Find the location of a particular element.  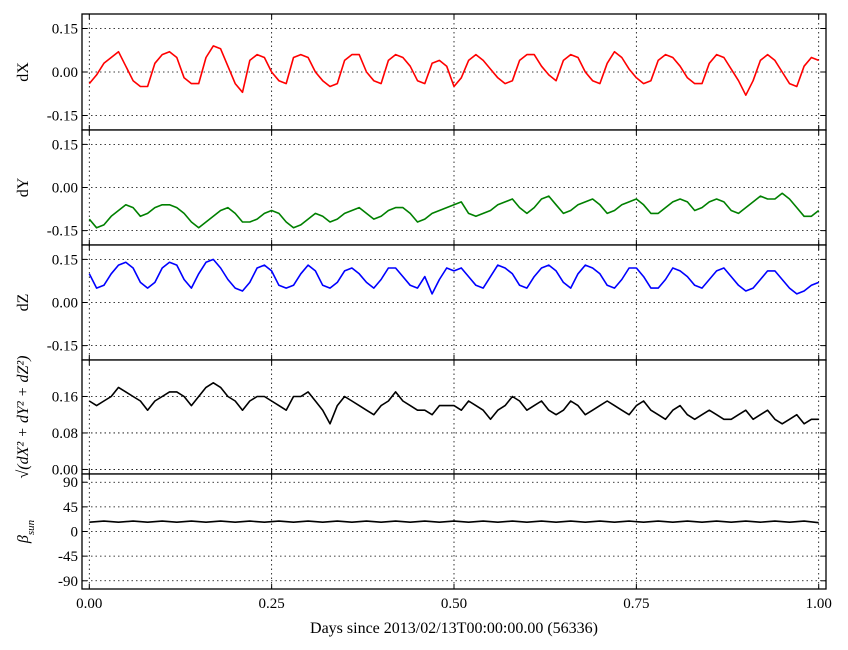

series-line-beta is located at coordinates (454, 522).